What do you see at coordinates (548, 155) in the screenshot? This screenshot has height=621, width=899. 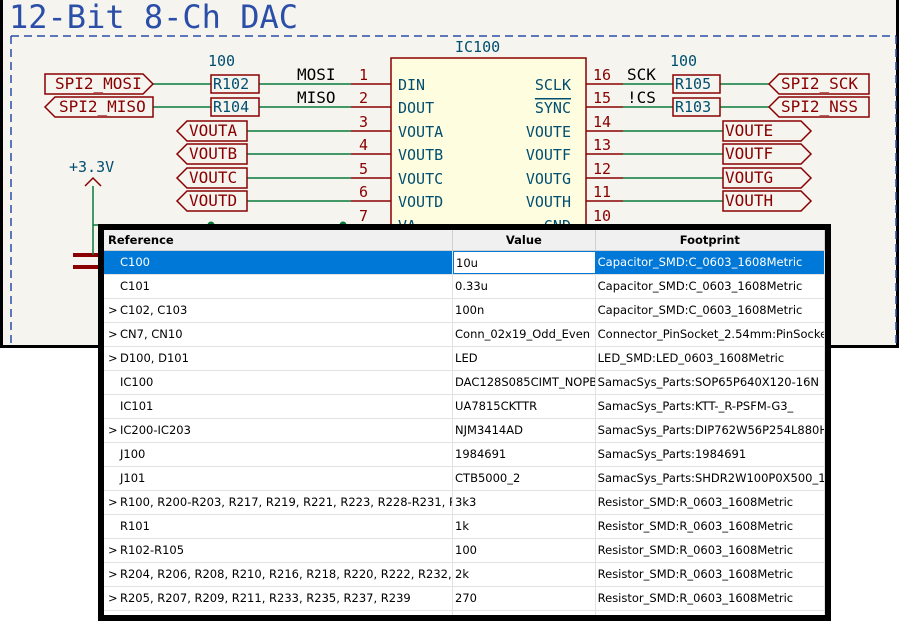 I see `pin-name: VOUTF` at bounding box center [548, 155].